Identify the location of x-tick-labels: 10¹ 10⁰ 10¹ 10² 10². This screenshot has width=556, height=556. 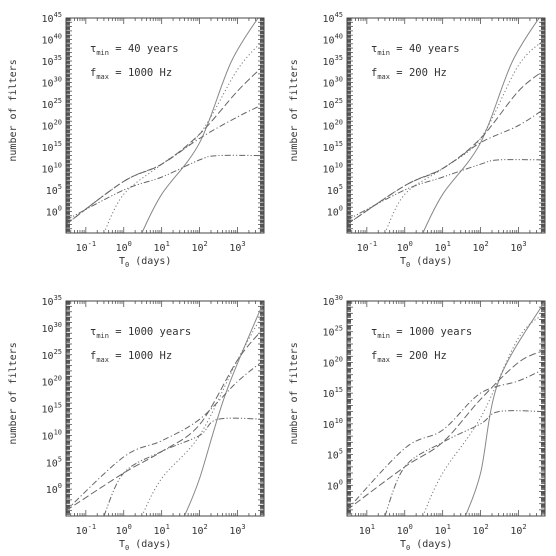
(443, 530).